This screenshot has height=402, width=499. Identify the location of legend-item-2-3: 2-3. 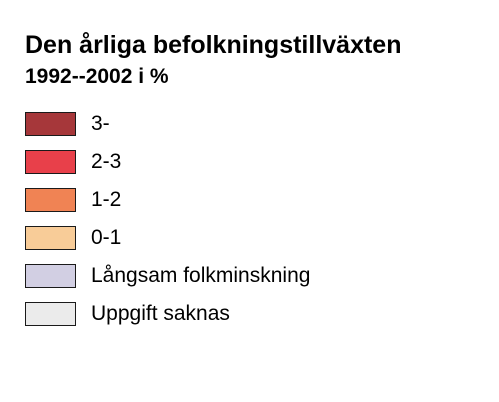
(255, 162).